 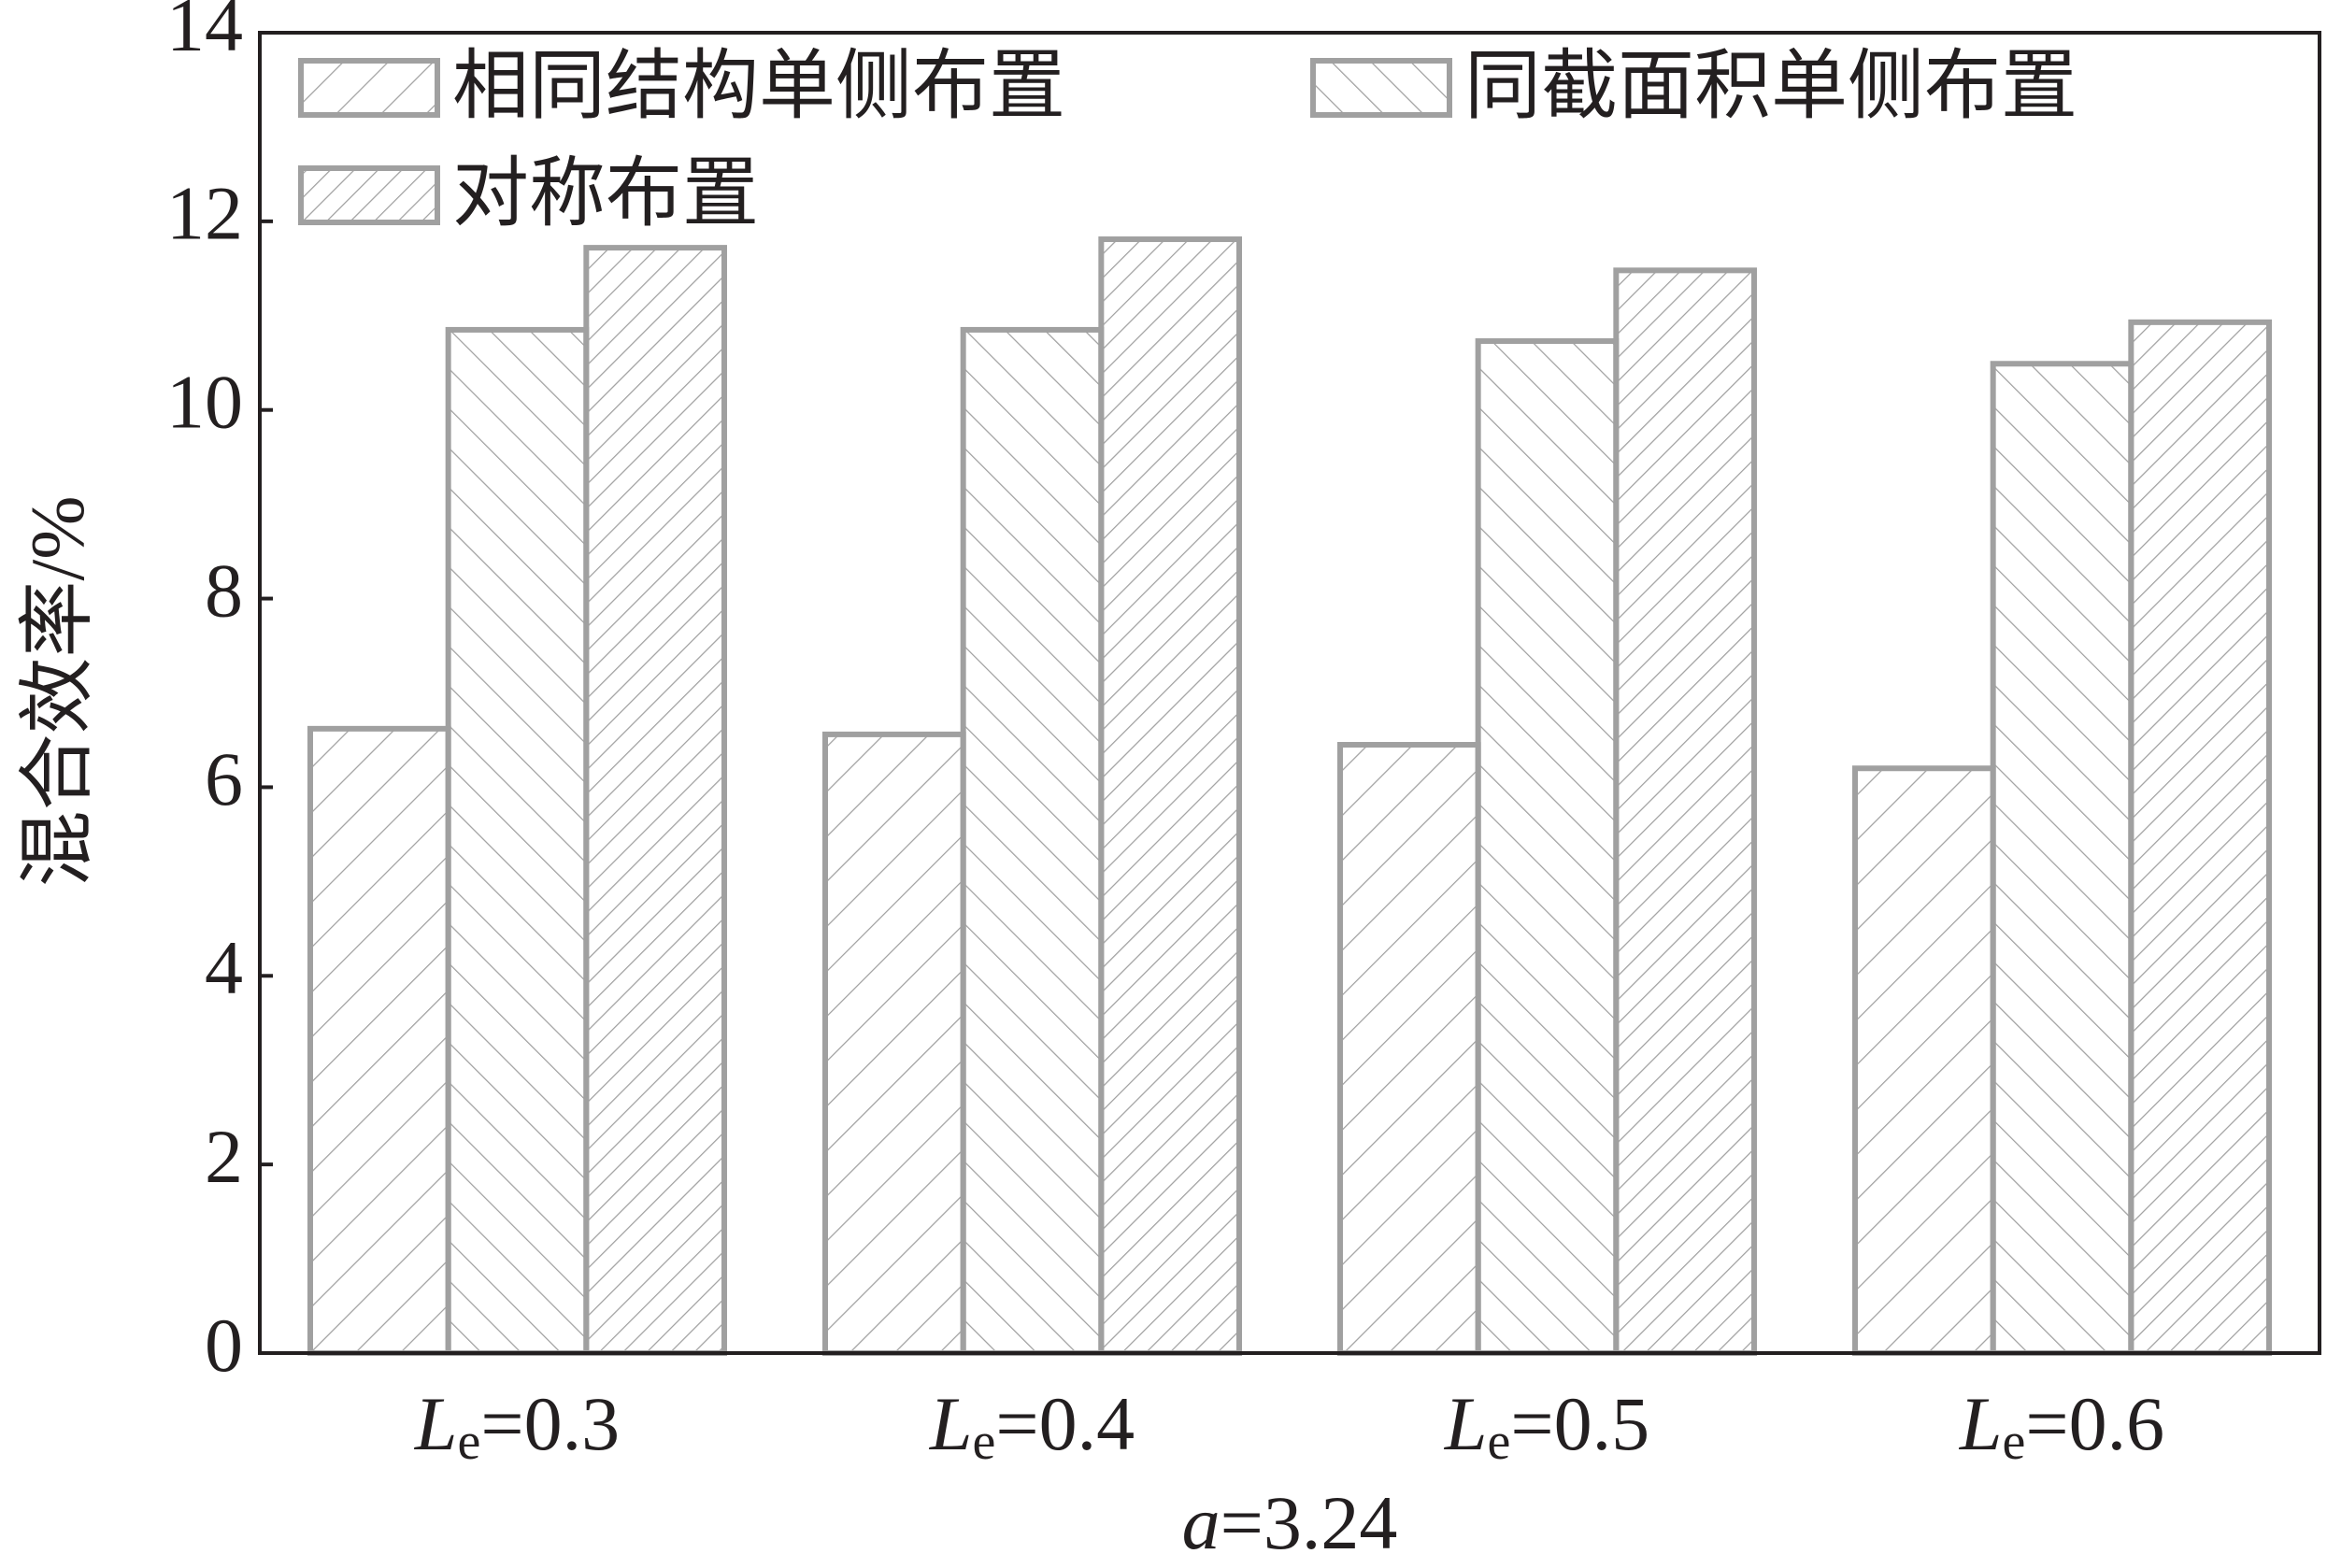 What do you see at coordinates (58, 691) in the screenshot?
I see `y-axis-label: 混合效率/%` at bounding box center [58, 691].